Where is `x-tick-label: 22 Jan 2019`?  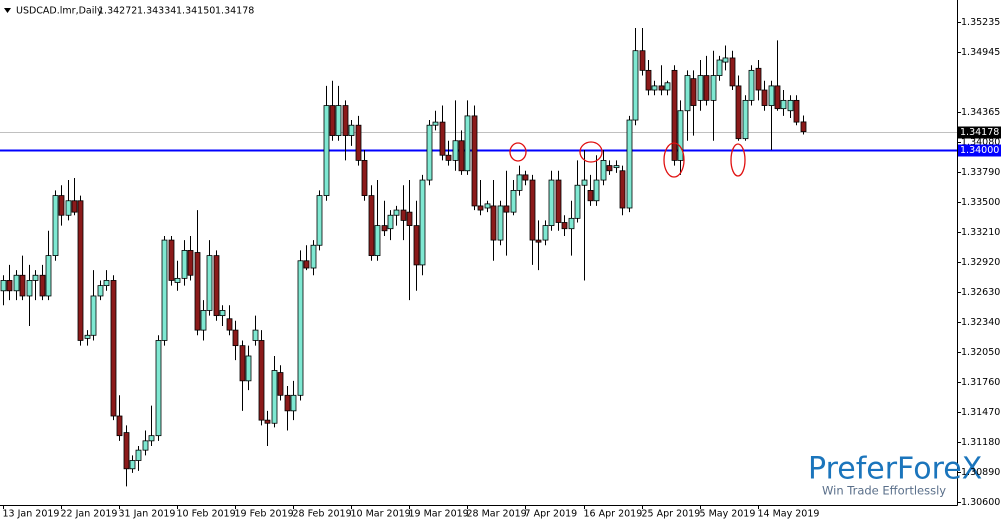
x-tick-label: 22 Jan 2019 is located at coordinates (89, 514).